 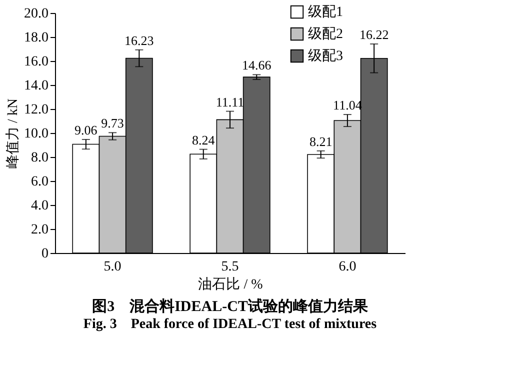 I want to click on y-tick-label: 18.0, so click(x=36, y=38).